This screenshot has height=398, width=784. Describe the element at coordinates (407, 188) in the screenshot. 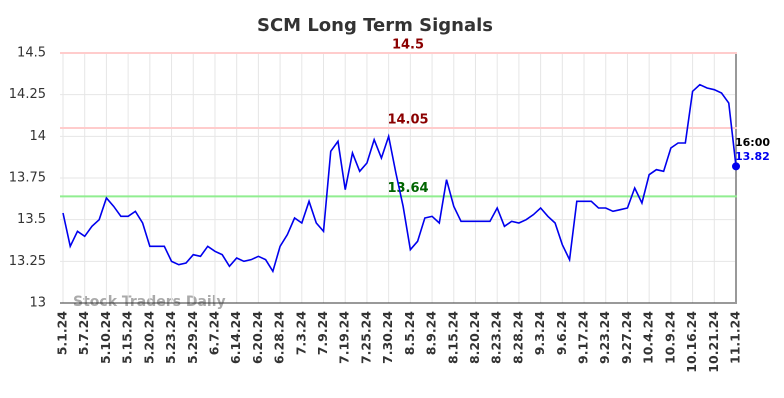

I see `reference-label: 13.64` at that location.